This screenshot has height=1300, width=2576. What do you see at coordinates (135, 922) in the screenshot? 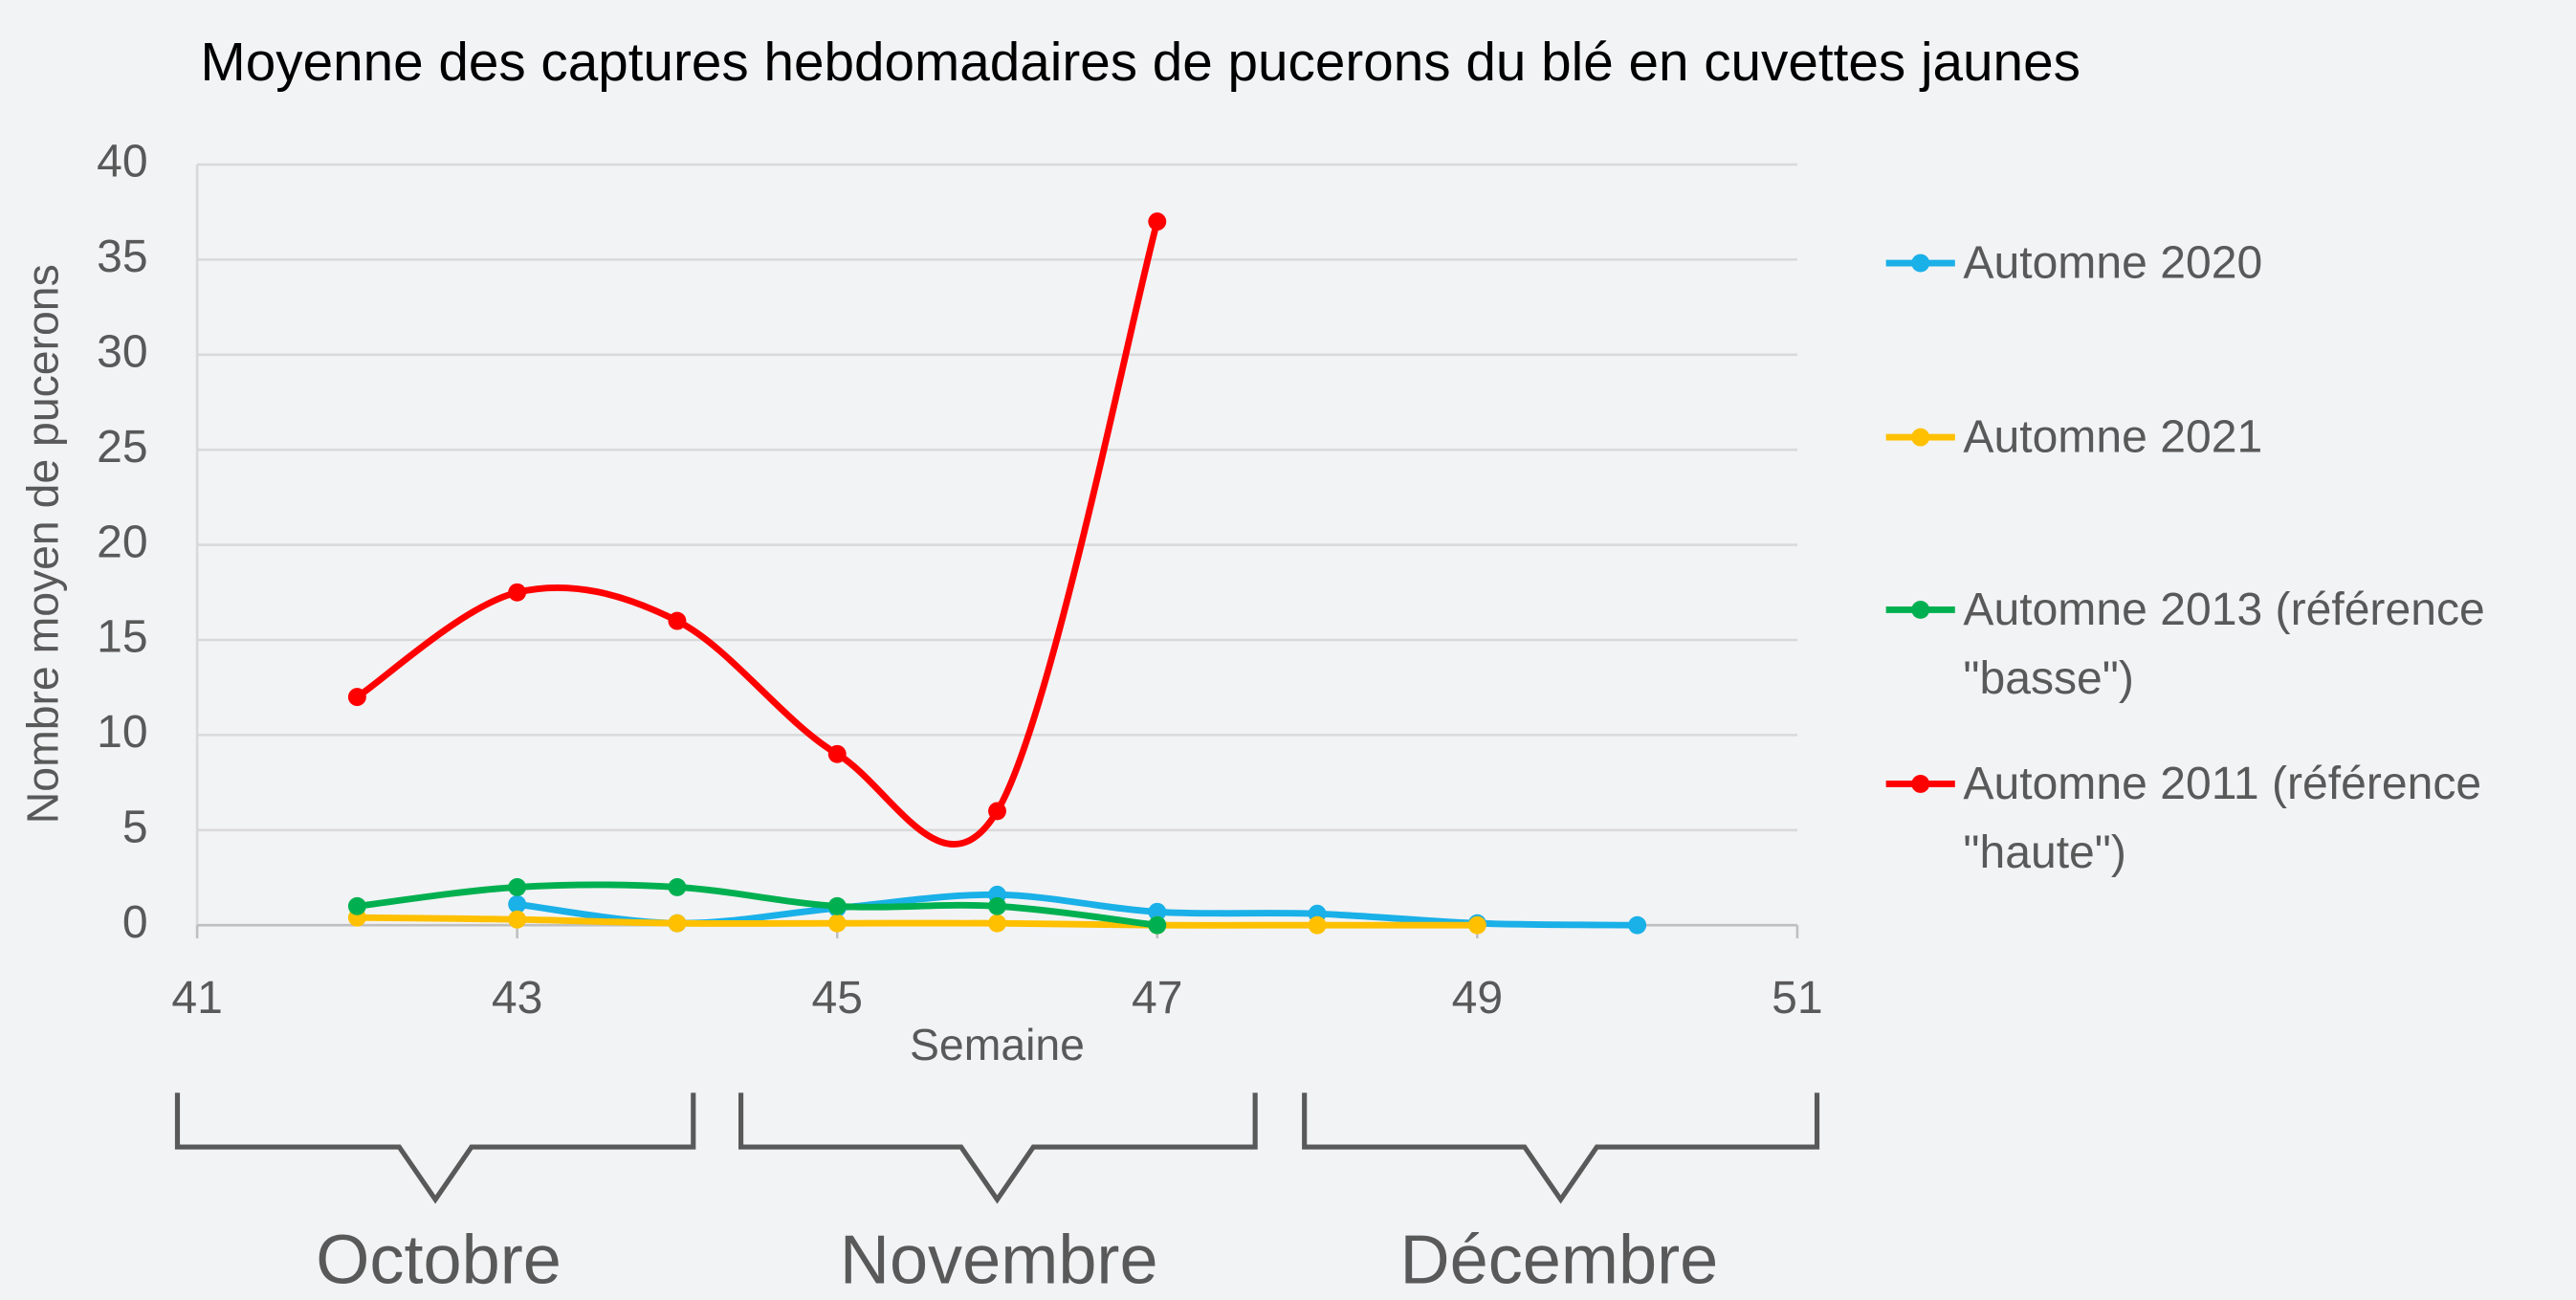
I see `y-tick-label: 0` at bounding box center [135, 922].